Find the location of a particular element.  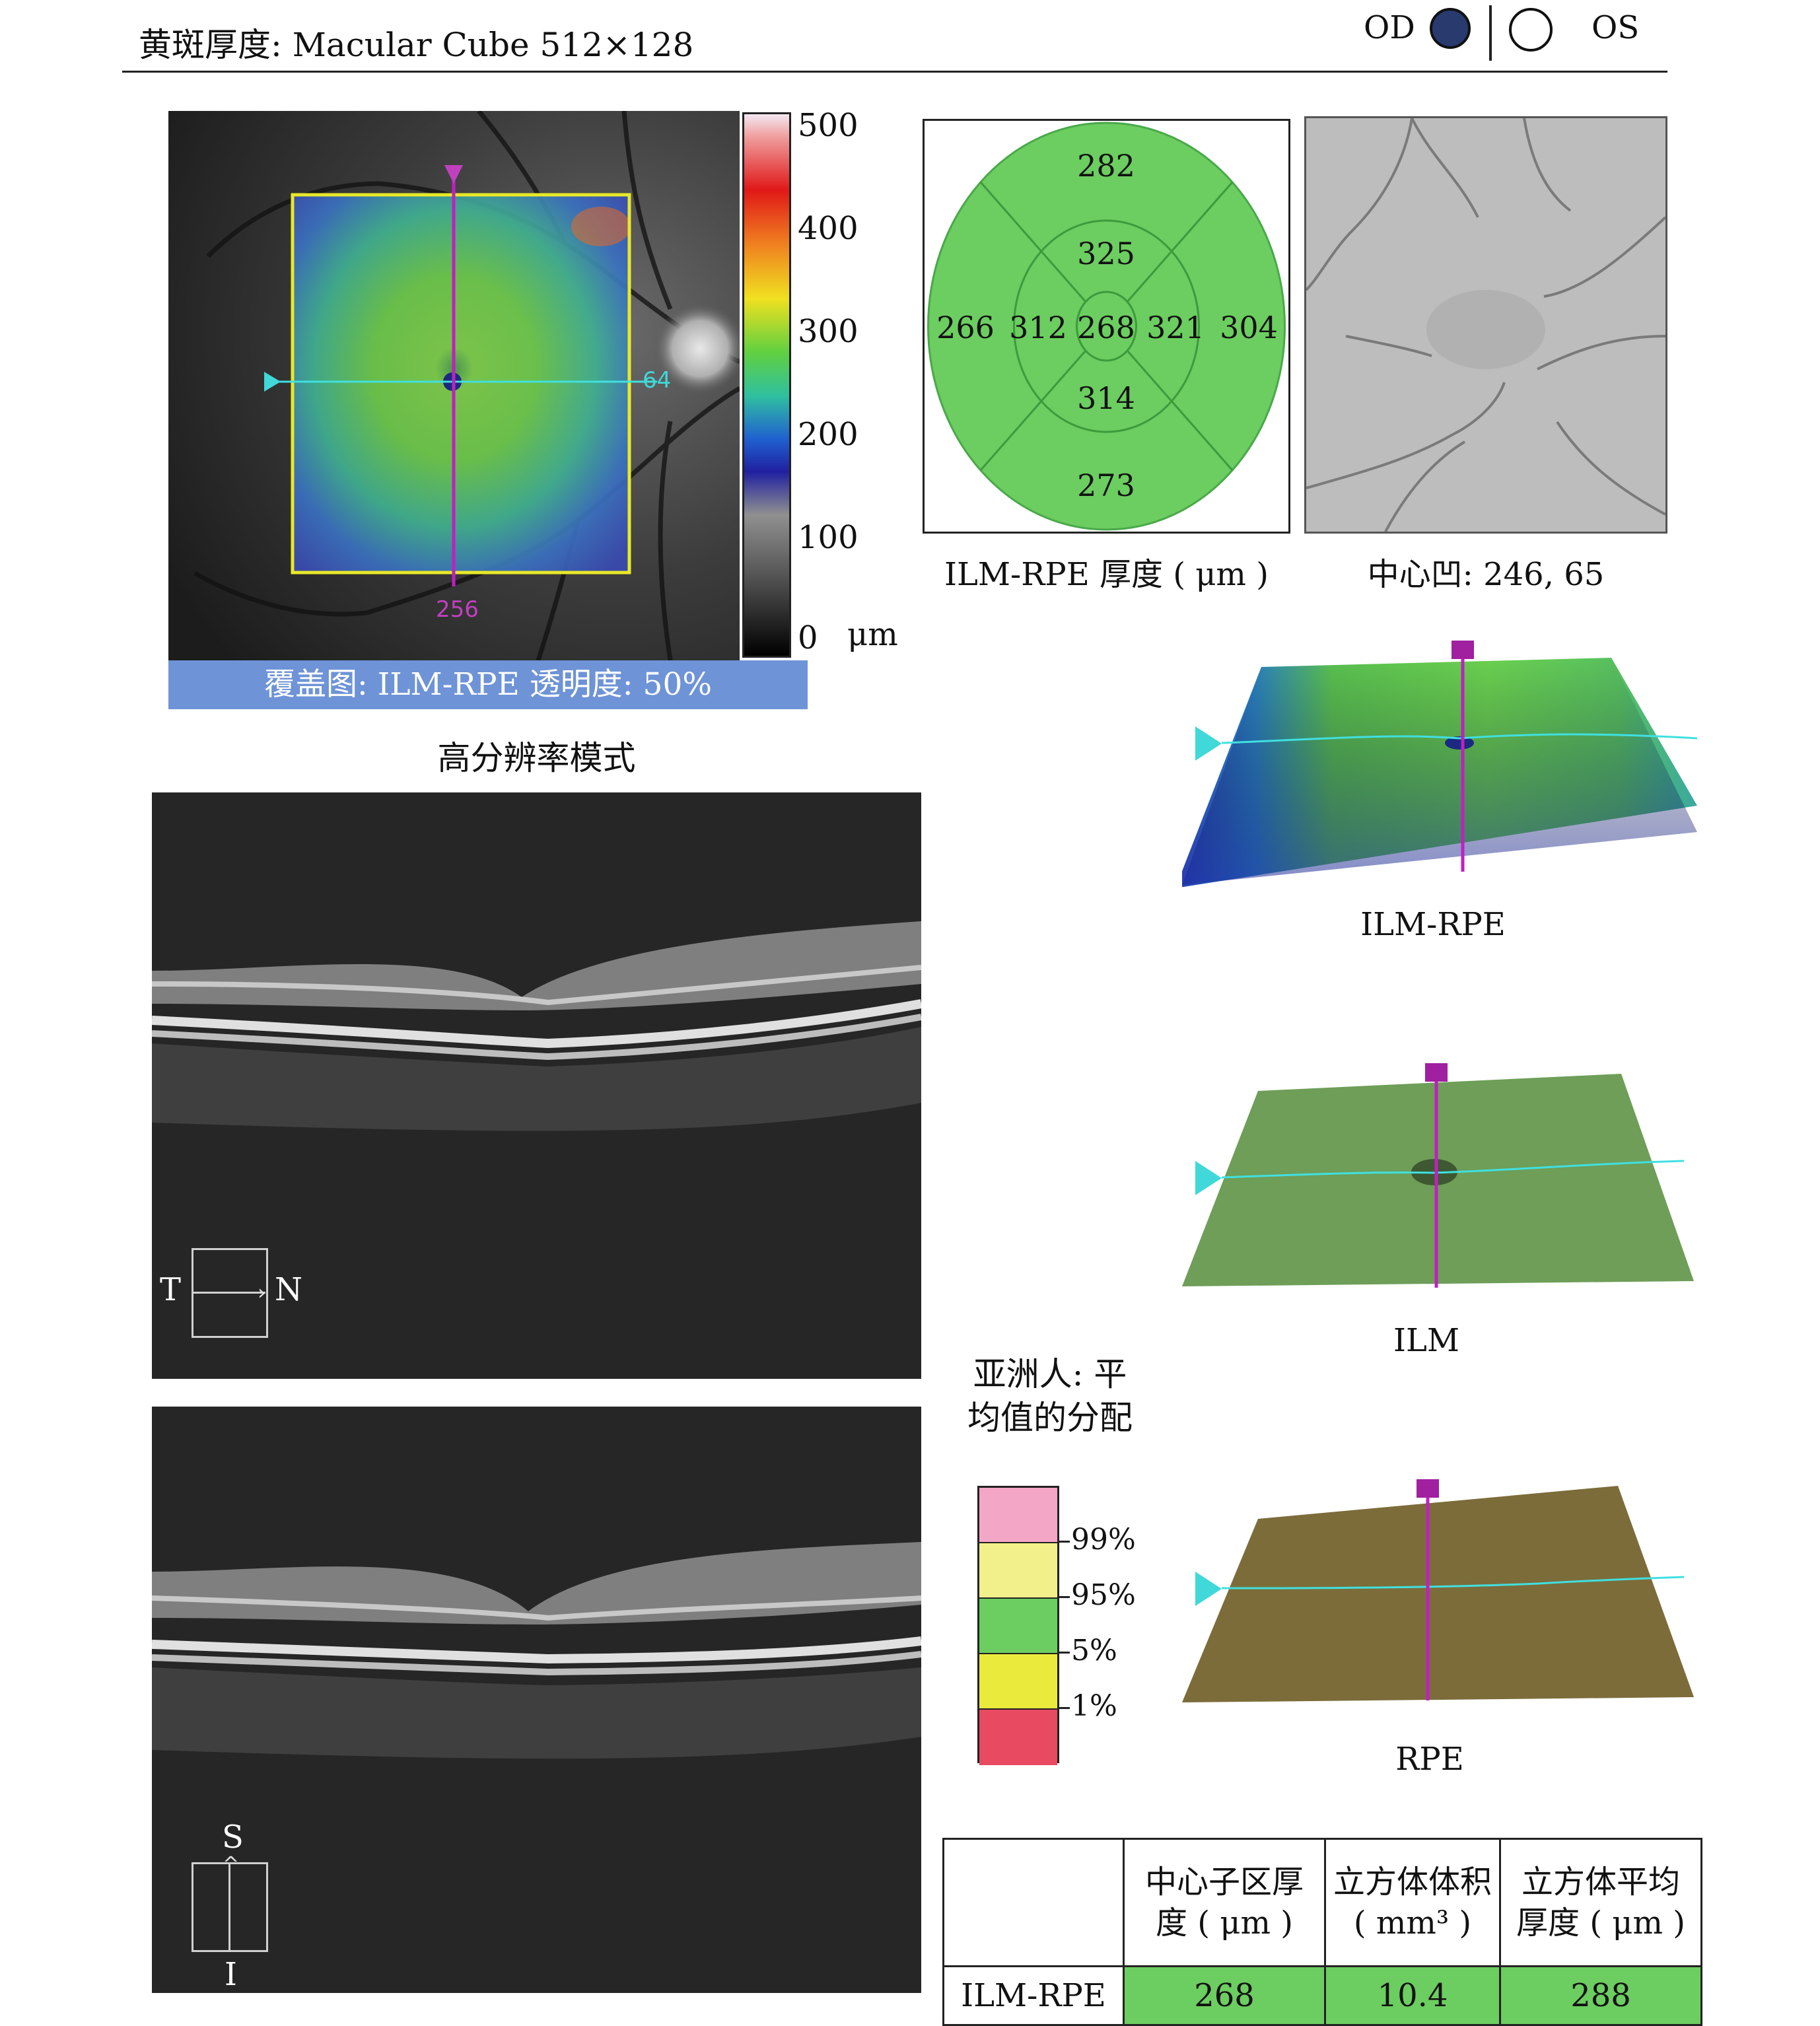

ilm-rpe-3d-surface is located at coordinates (1439, 762).